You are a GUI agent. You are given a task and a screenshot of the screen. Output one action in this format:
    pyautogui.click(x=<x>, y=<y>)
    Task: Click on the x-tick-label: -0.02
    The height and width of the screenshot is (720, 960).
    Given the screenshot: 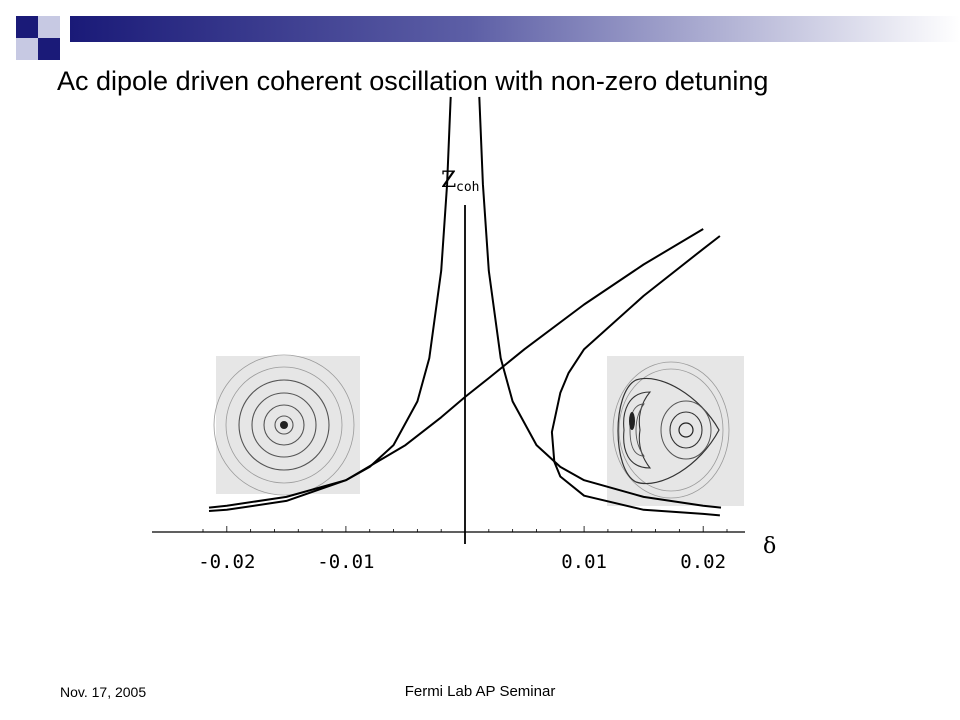 What is the action you would take?
    pyautogui.click(x=226, y=562)
    